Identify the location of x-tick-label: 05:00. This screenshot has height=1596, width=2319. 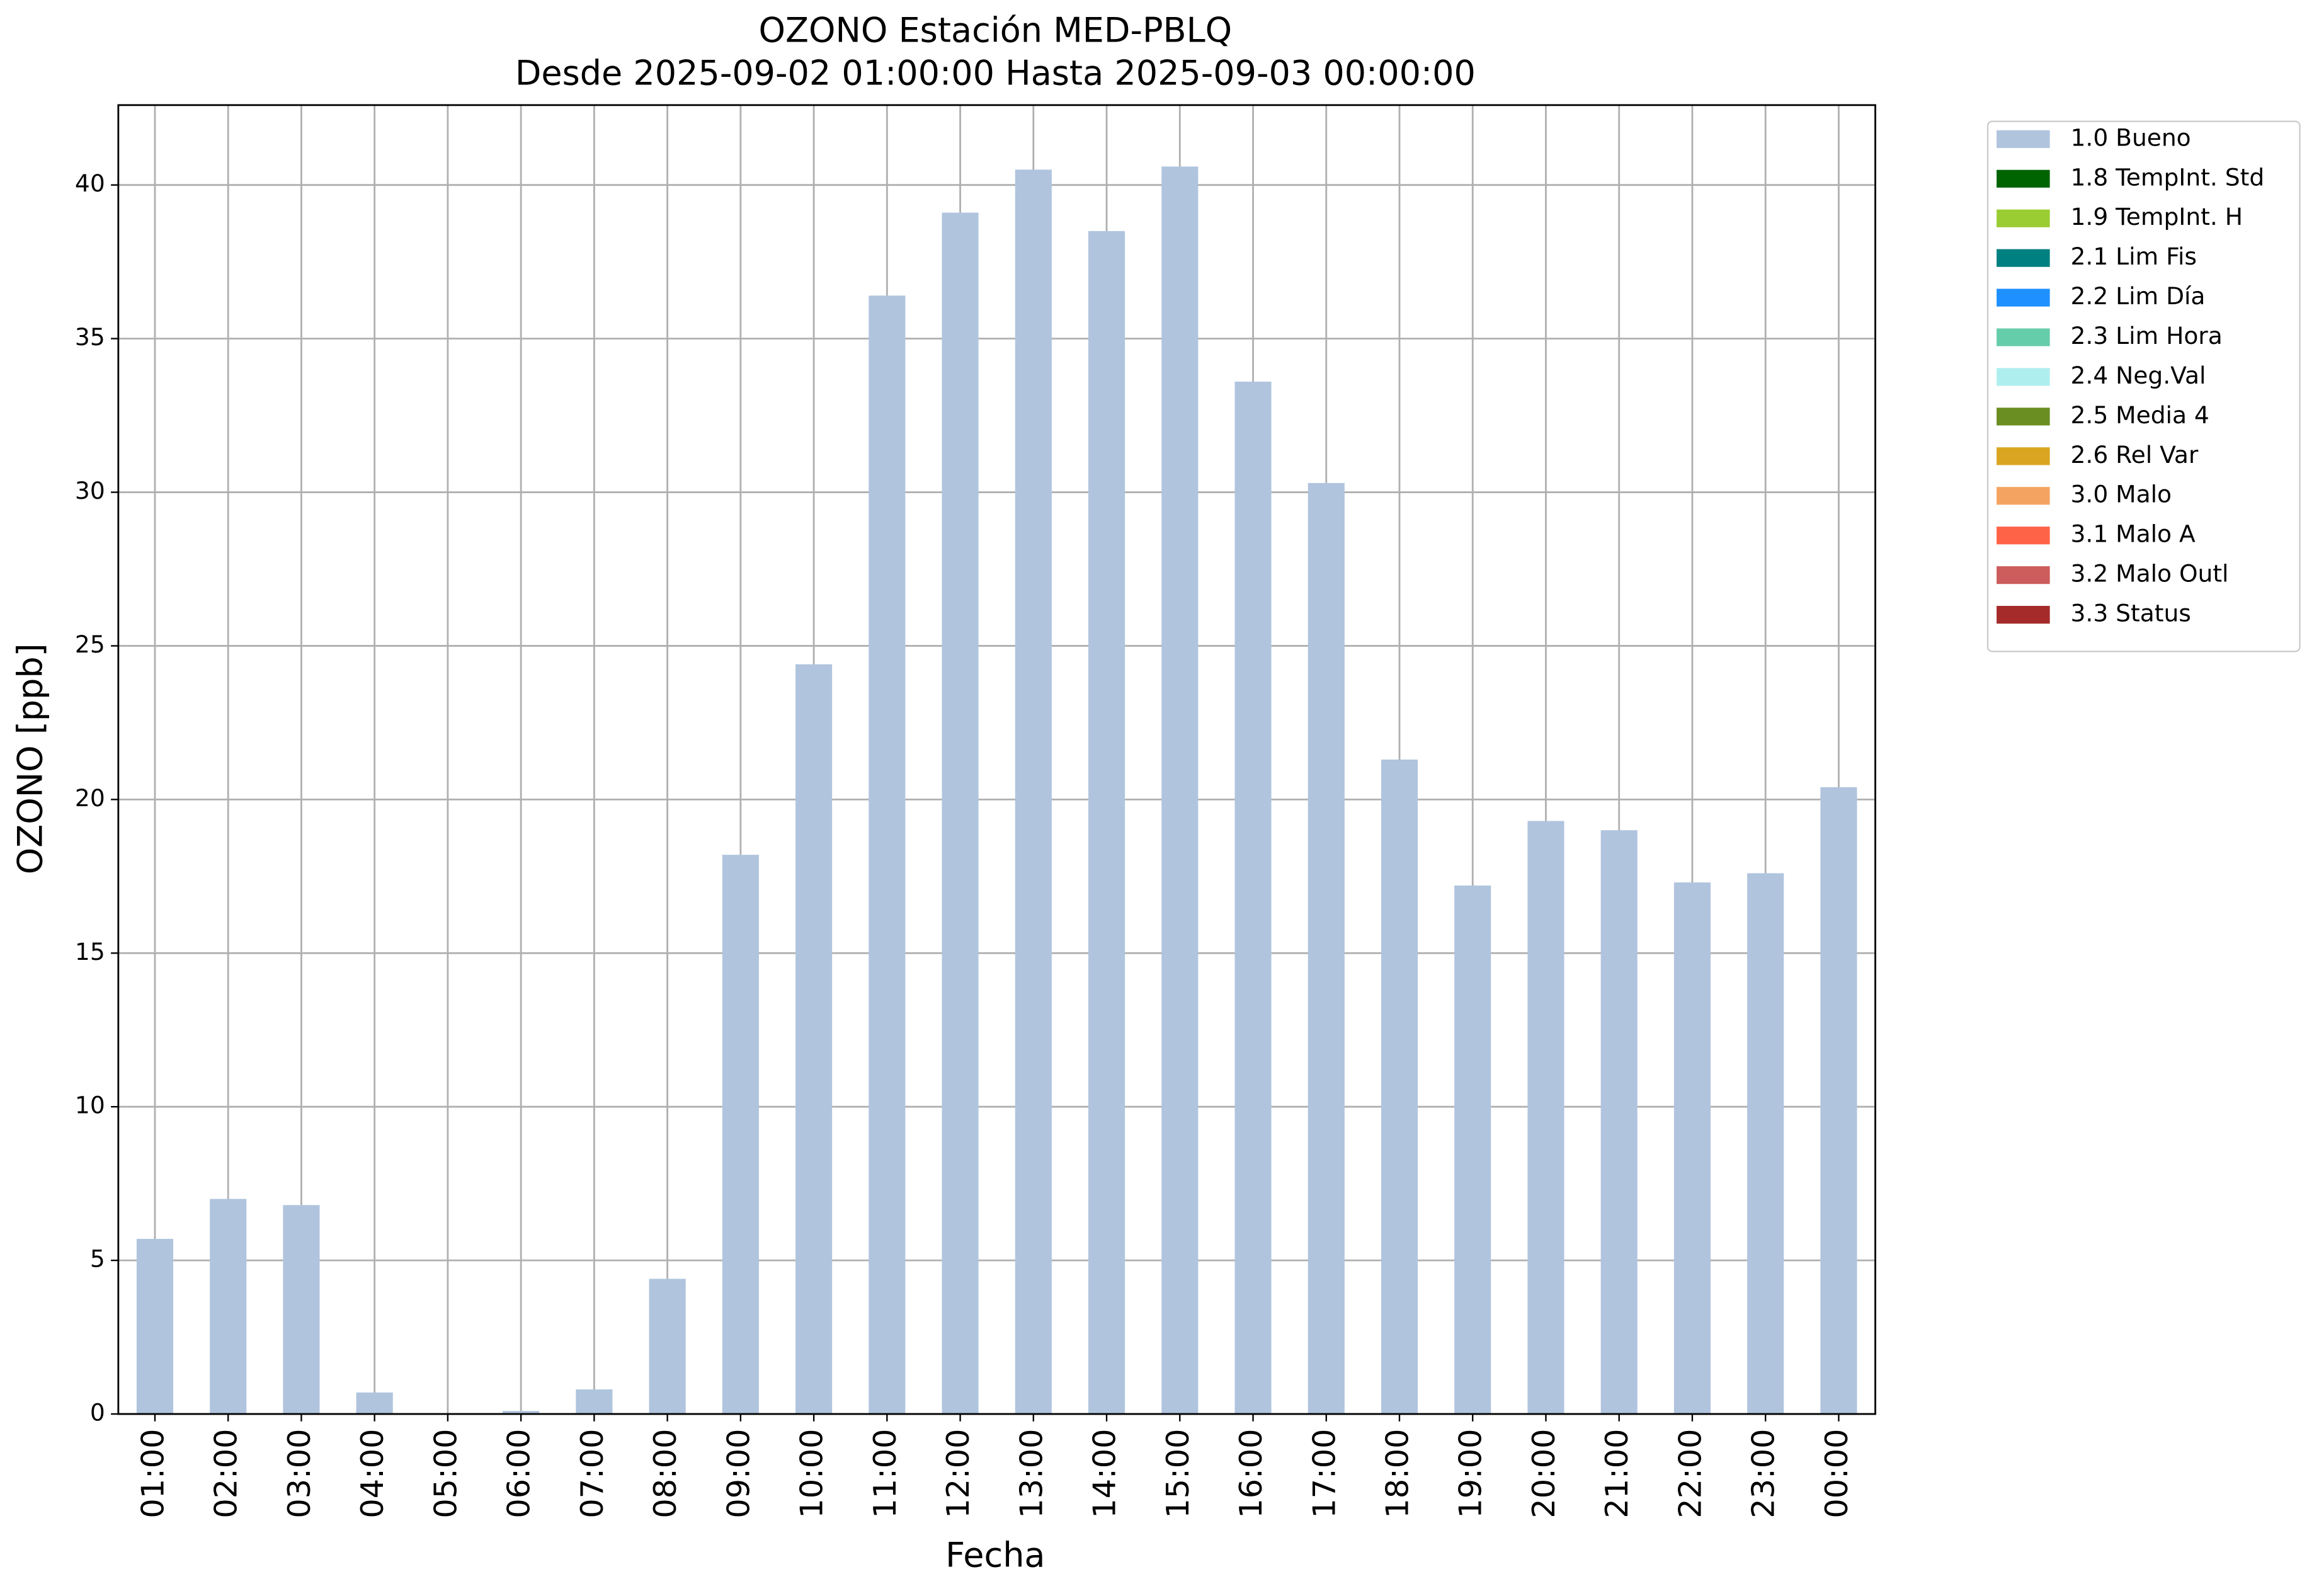
(445, 1474).